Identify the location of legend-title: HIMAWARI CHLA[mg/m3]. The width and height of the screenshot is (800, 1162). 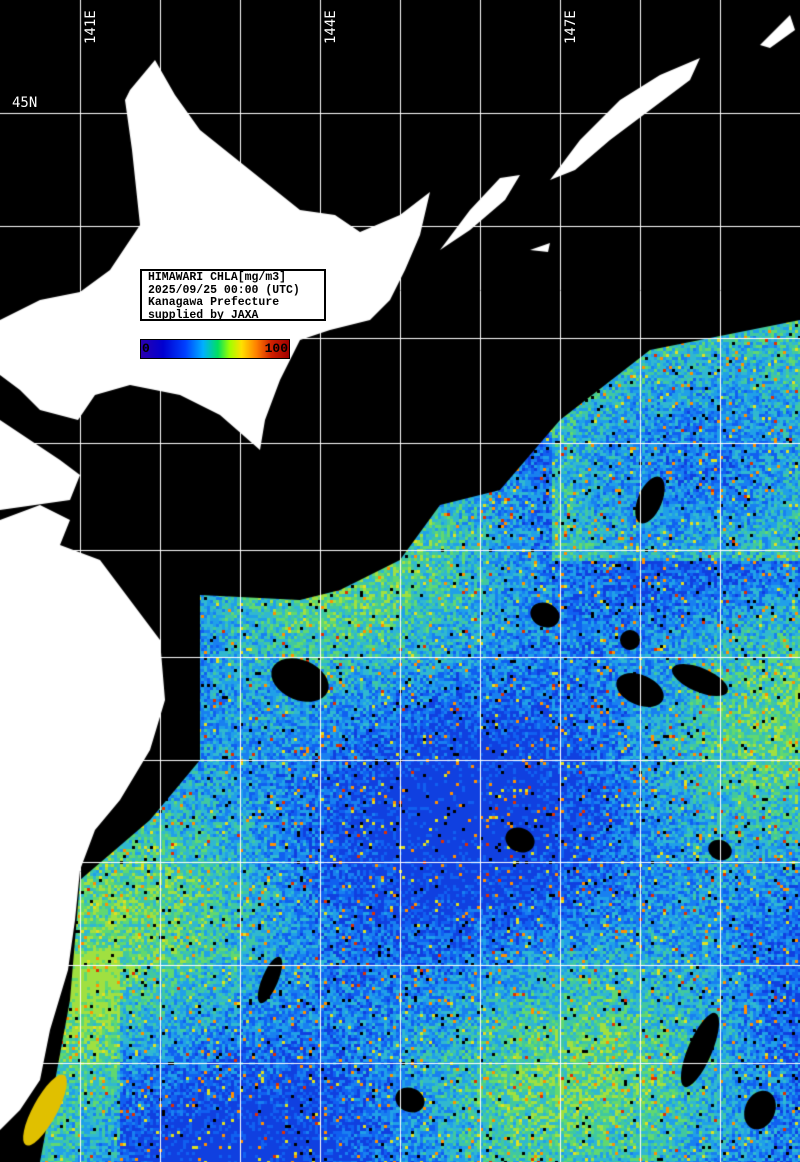
(217, 277).